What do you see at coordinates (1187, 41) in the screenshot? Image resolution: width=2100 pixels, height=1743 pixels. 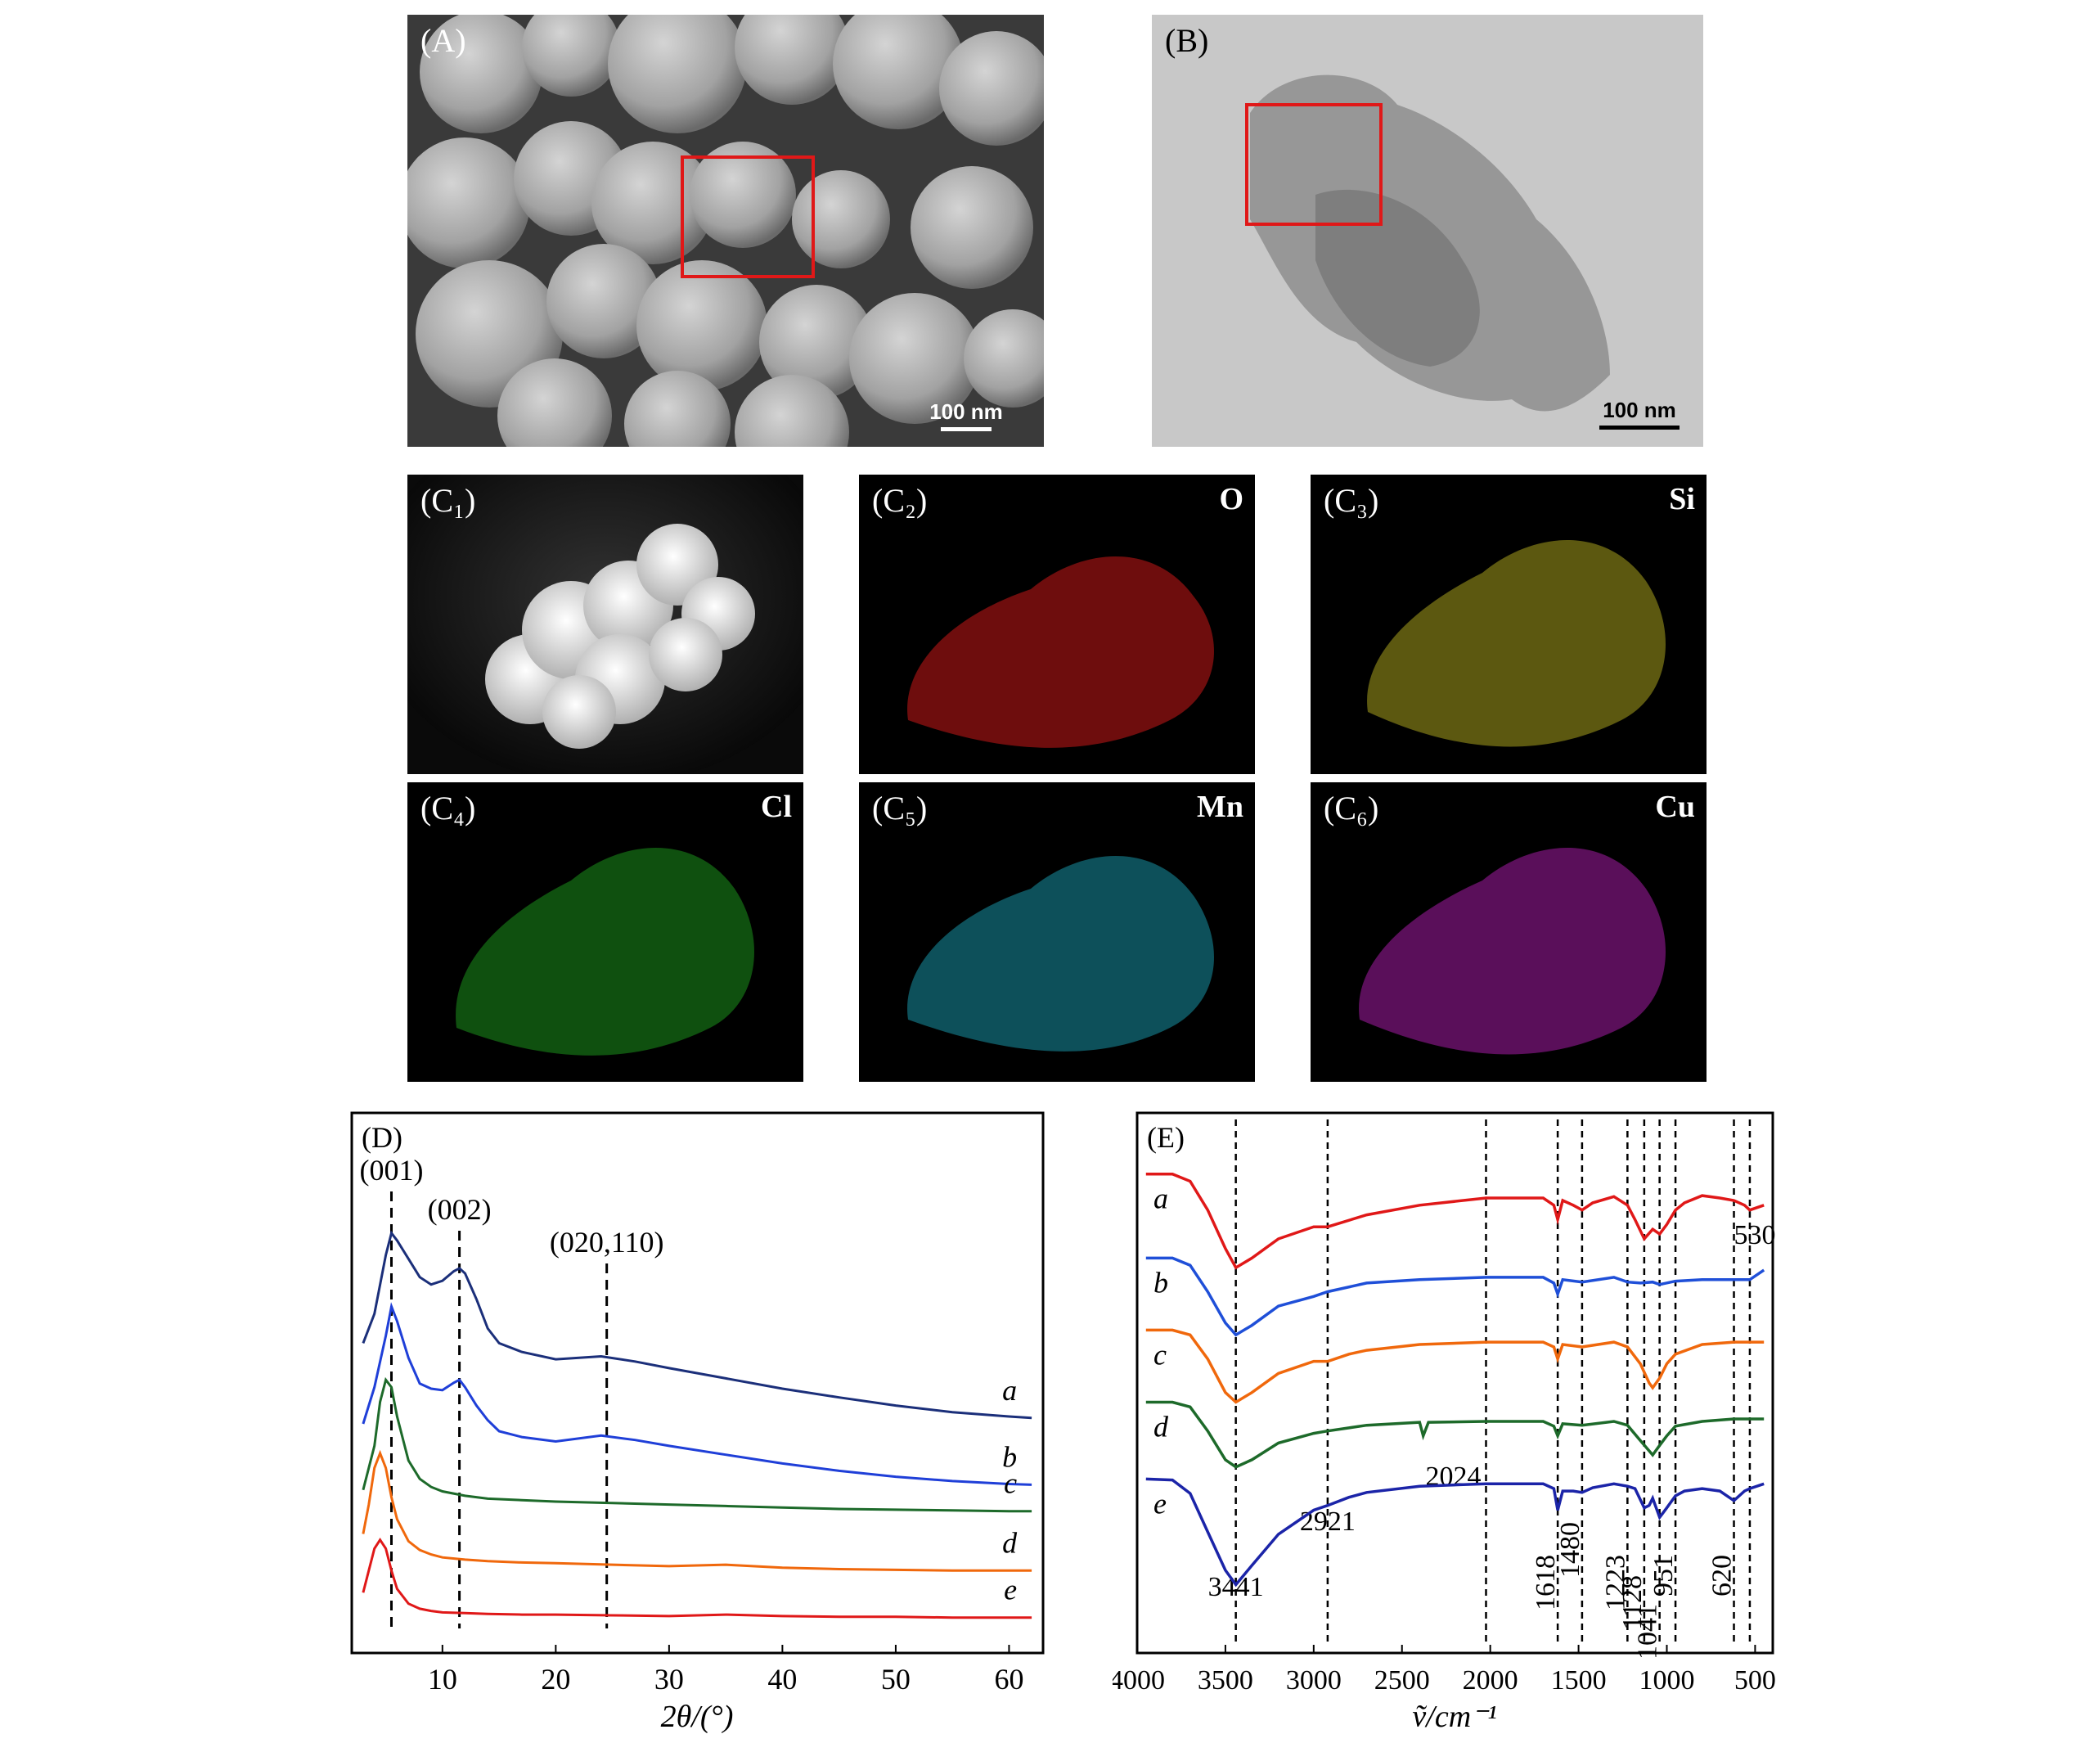 I see `panel-b-label: (B)` at bounding box center [1187, 41].